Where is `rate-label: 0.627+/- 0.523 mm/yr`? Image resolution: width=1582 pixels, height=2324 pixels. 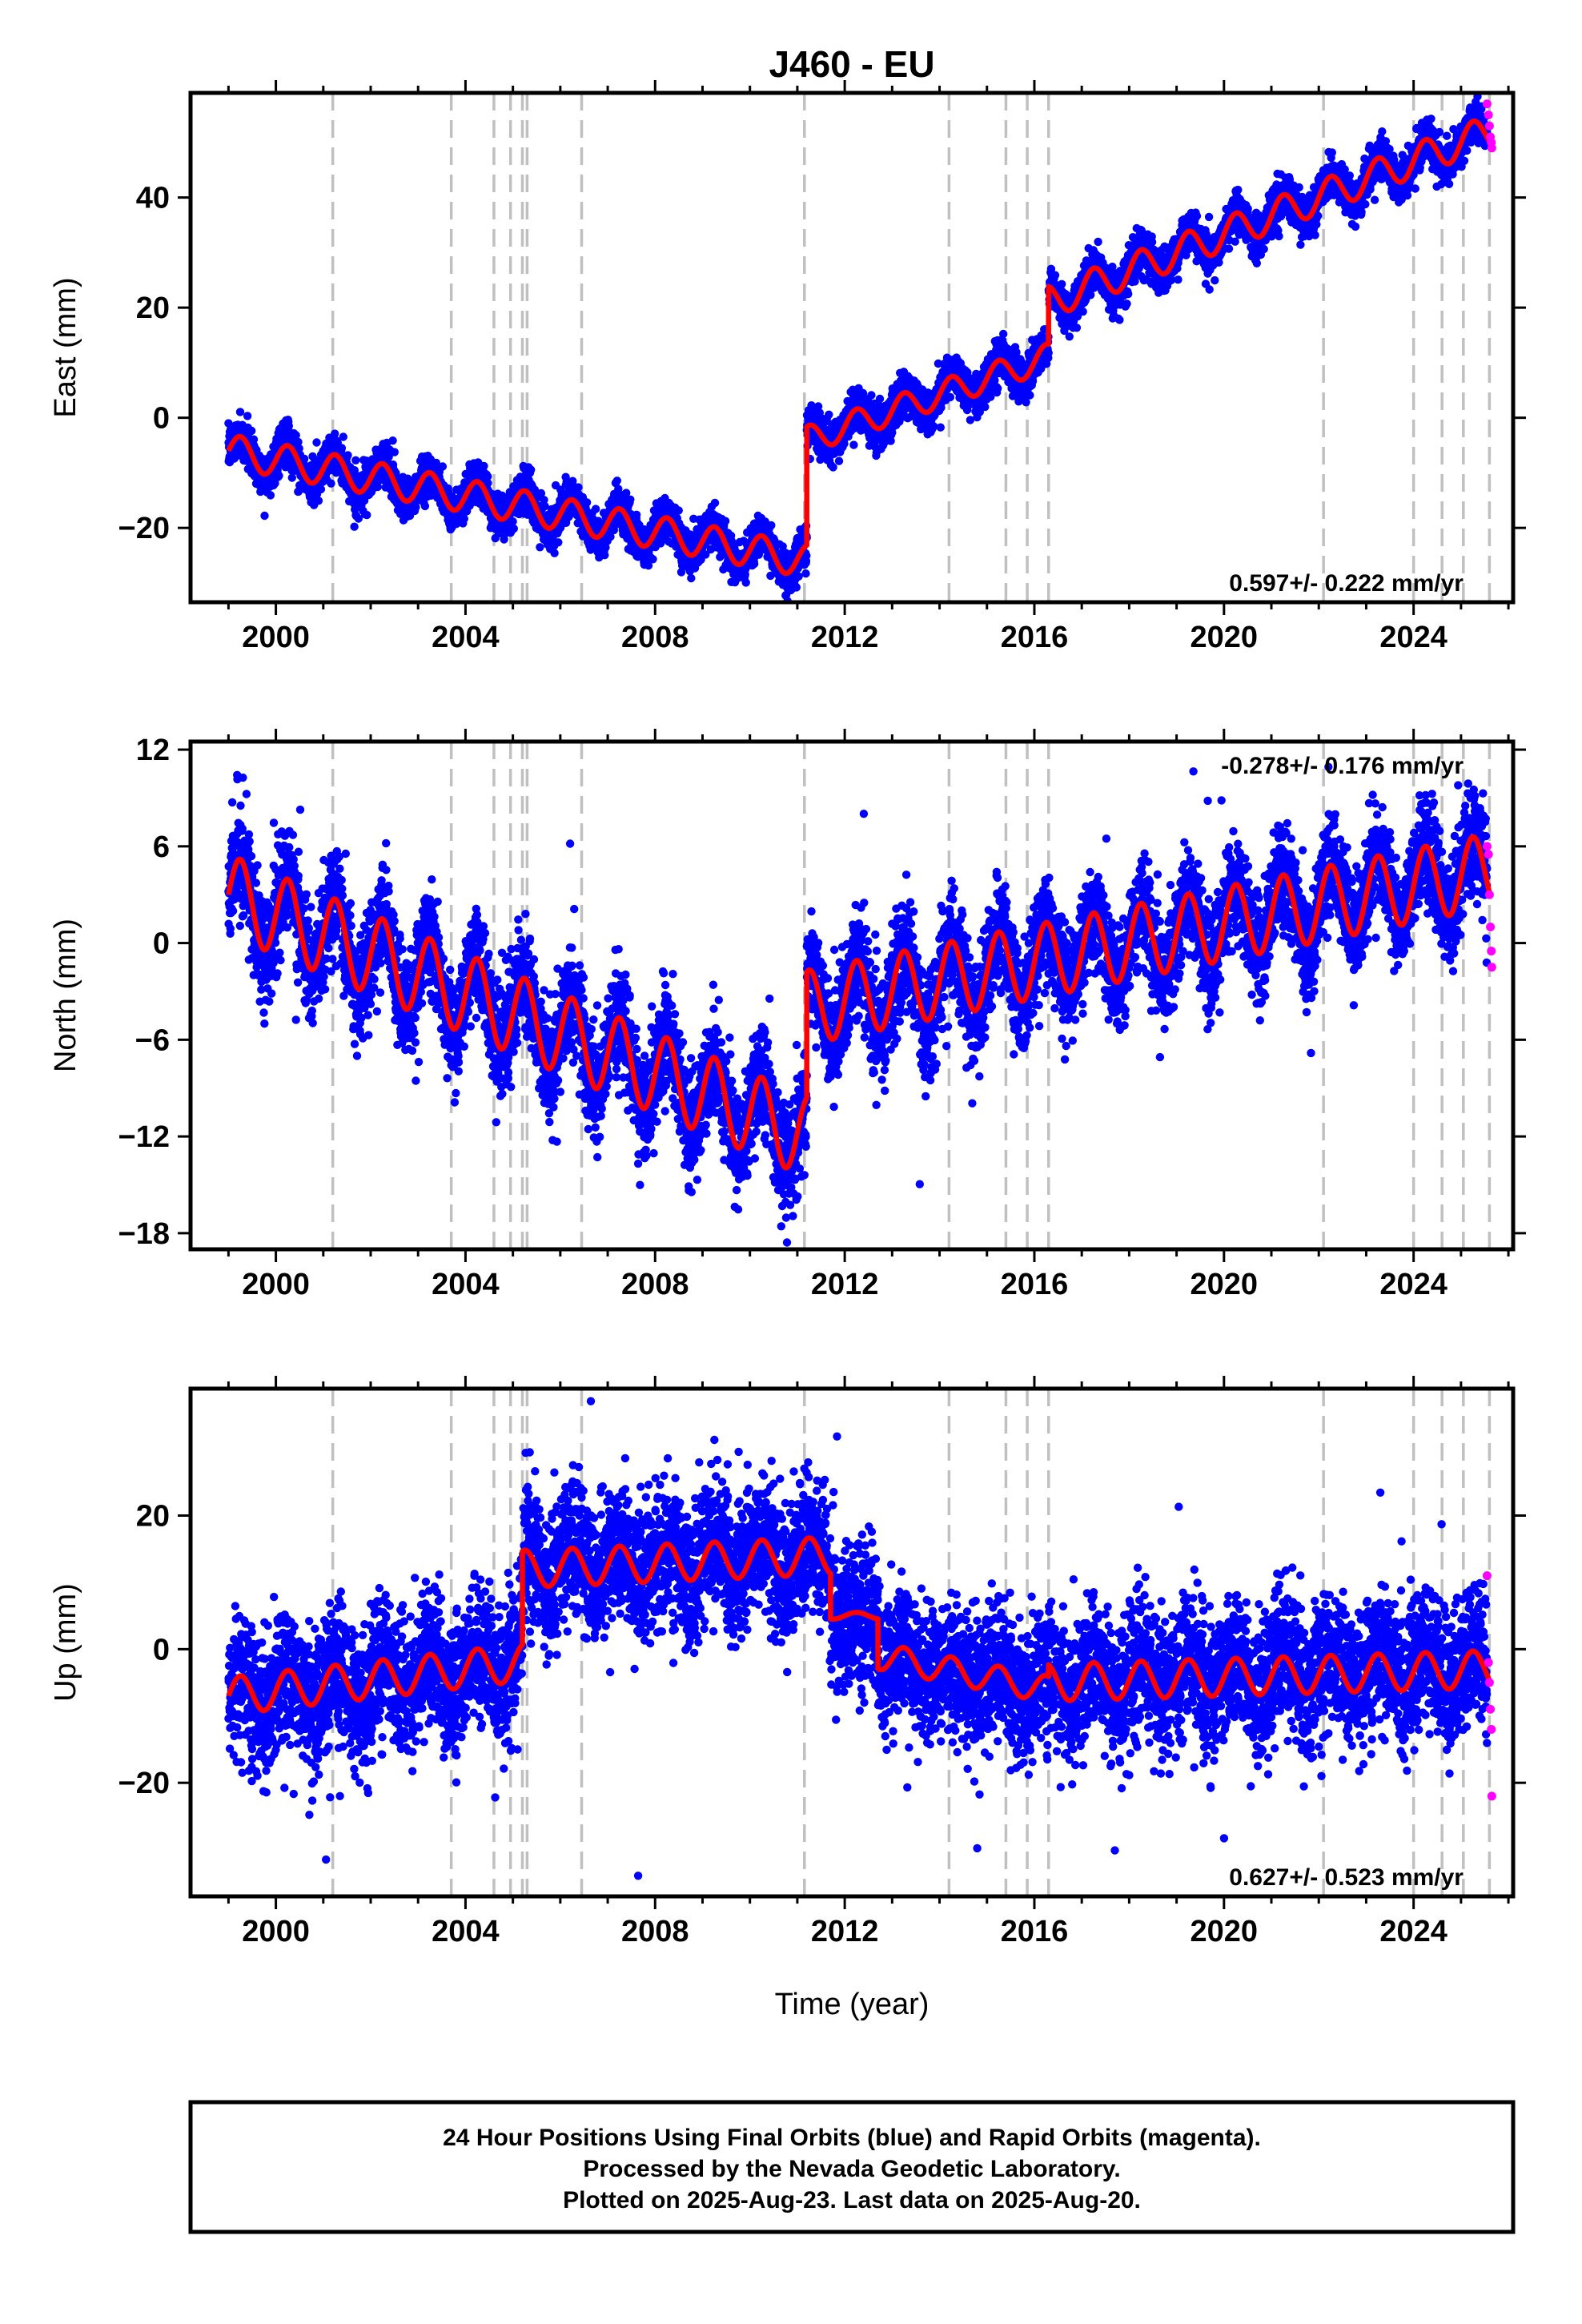 rate-label: 0.627+/- 0.523 mm/yr is located at coordinates (1346, 1877).